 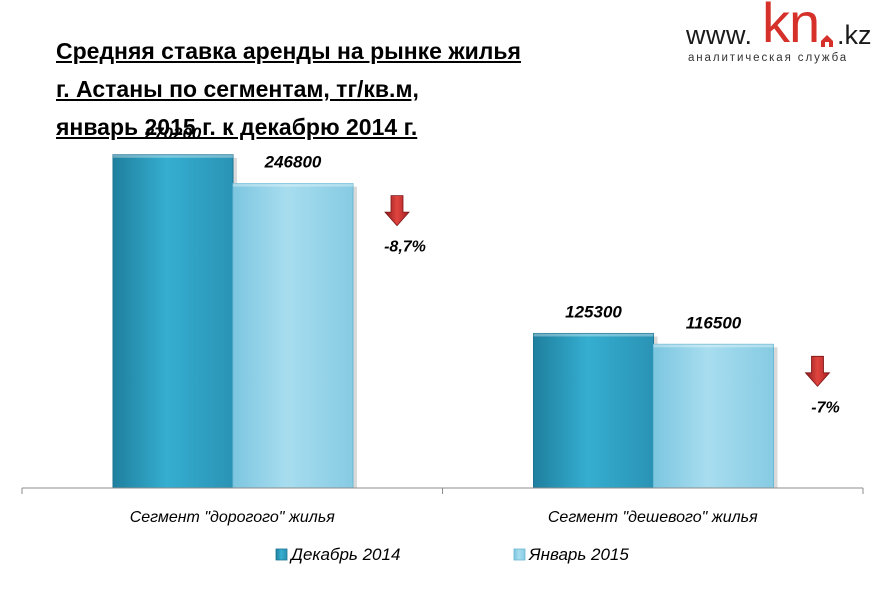 What do you see at coordinates (288, 51) in the screenshot?
I see `title-line-1: Средняя ставка аренды на рынке жилья` at bounding box center [288, 51].